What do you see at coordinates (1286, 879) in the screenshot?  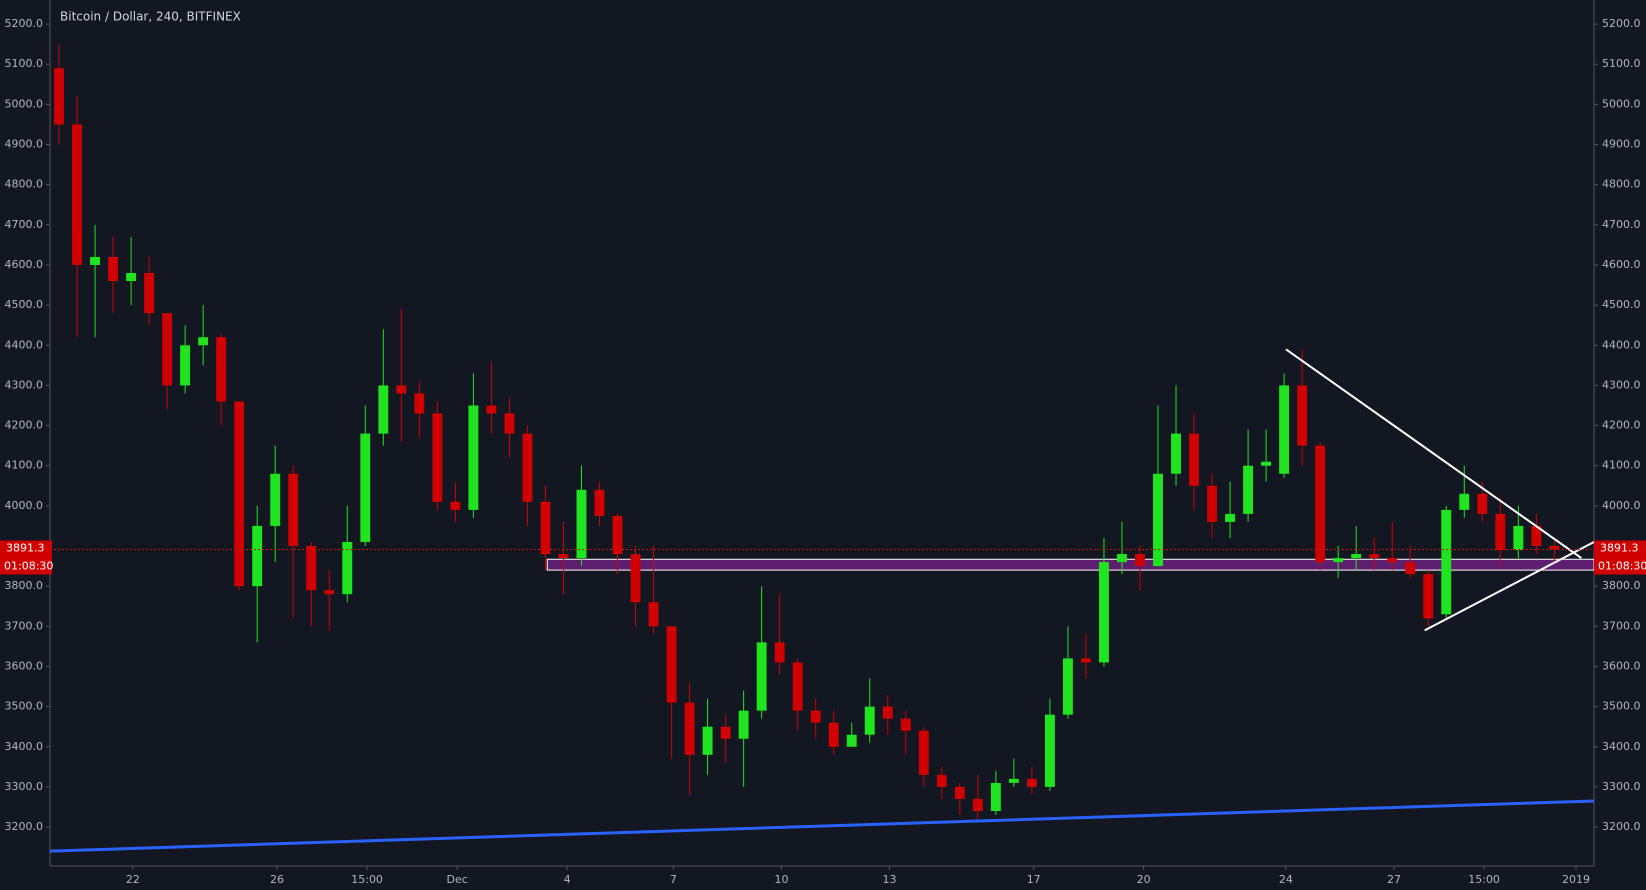 I see `x-tick-label: 24` at bounding box center [1286, 879].